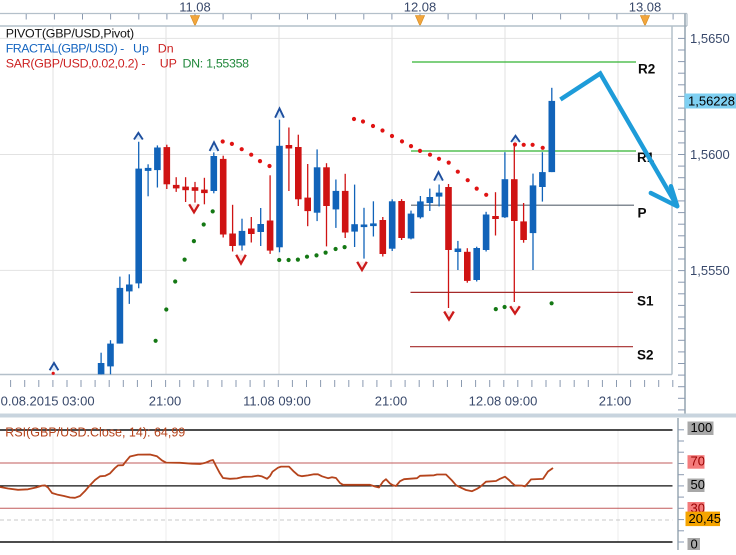 The image size is (736, 555). I want to click on svg-text: 0, so click(694, 544).